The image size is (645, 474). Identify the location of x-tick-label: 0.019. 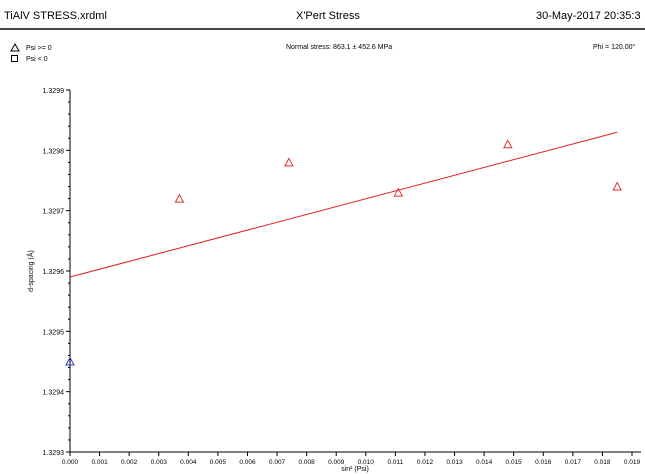
(632, 462).